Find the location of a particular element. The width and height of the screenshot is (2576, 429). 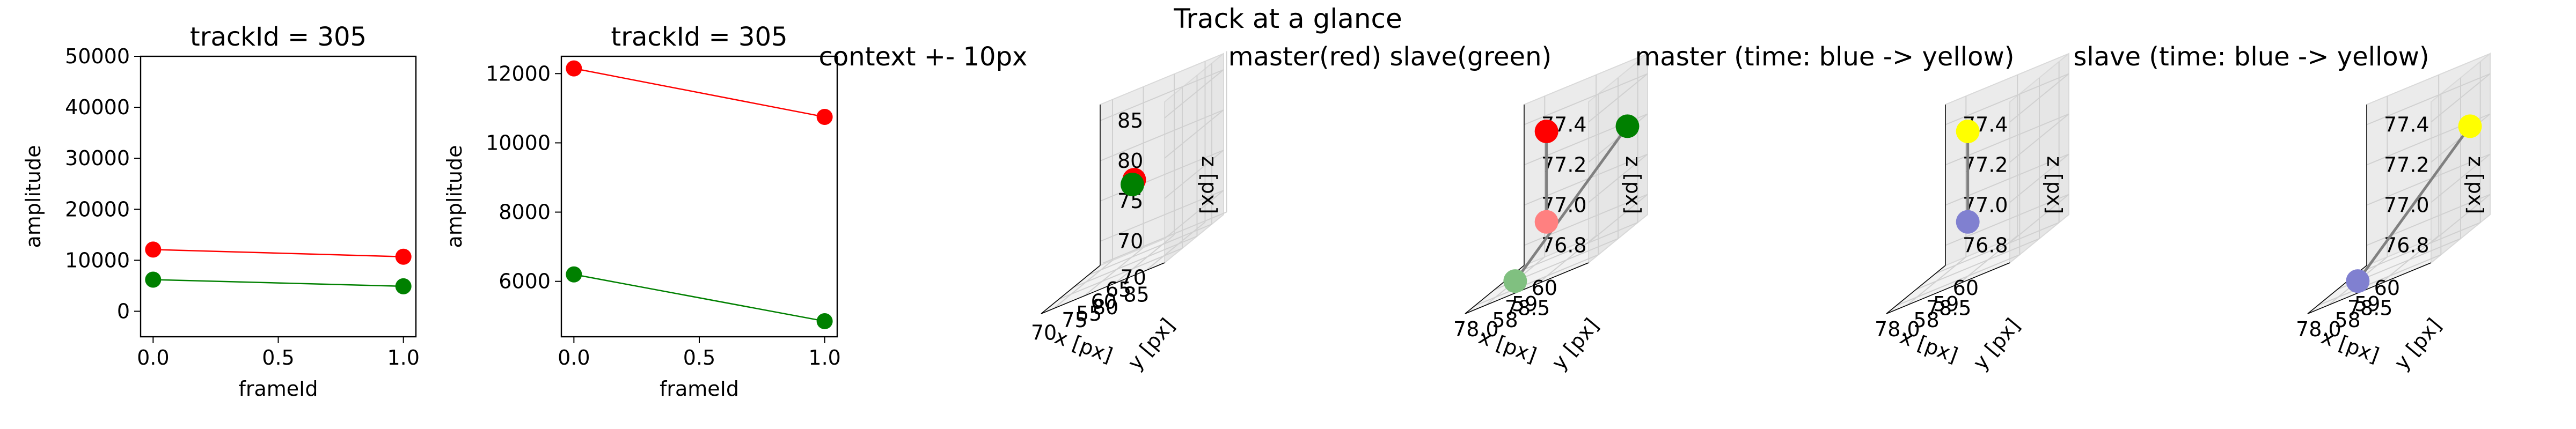

figure-title: Track at a glance is located at coordinates (1287, 18).